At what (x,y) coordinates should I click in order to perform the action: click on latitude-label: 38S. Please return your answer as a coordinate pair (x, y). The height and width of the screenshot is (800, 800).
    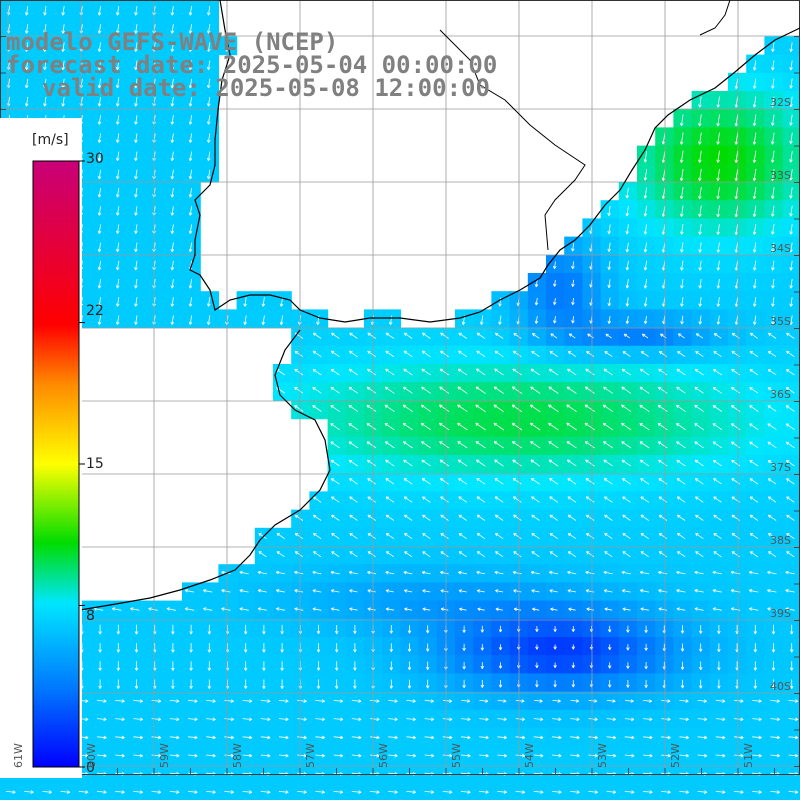
    Looking at the image, I should click on (780, 540).